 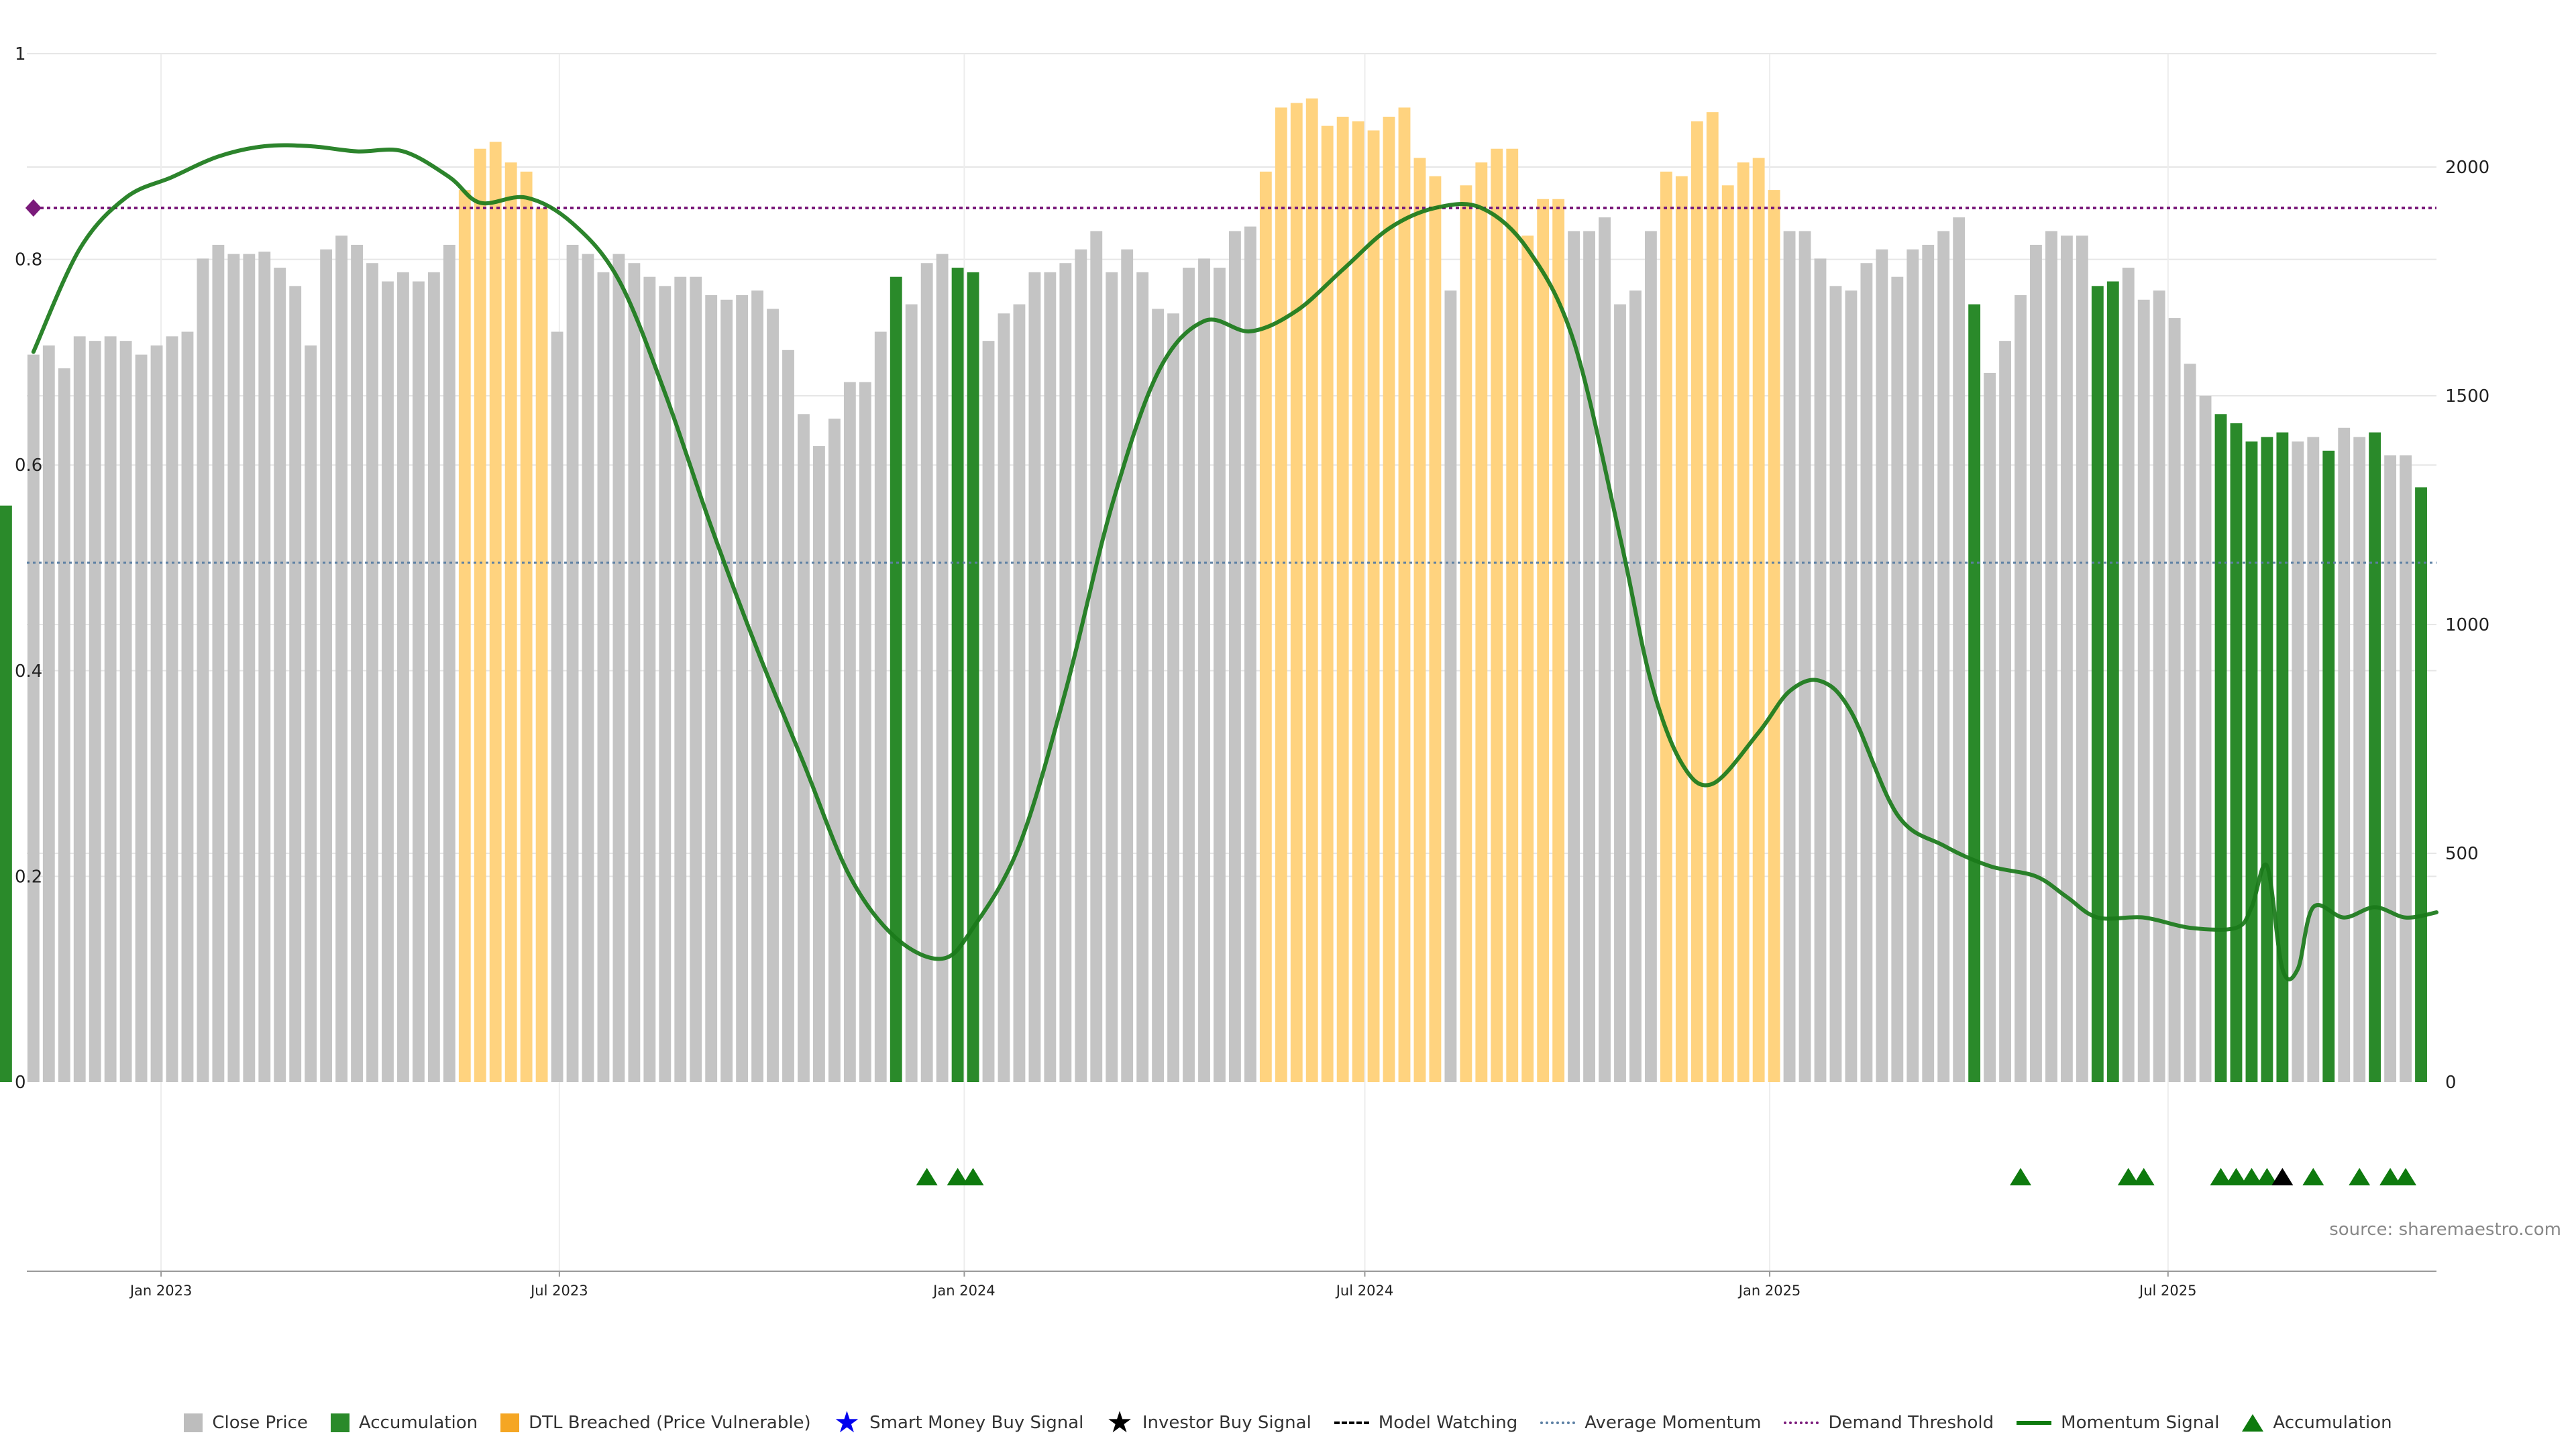 What do you see at coordinates (964, 1291) in the screenshot?
I see `x-tick-label: Jan 2024` at bounding box center [964, 1291].